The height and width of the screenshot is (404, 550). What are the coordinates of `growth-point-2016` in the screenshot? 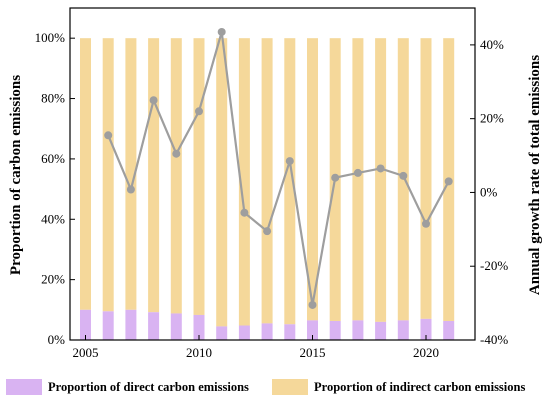 It's located at (335, 177).